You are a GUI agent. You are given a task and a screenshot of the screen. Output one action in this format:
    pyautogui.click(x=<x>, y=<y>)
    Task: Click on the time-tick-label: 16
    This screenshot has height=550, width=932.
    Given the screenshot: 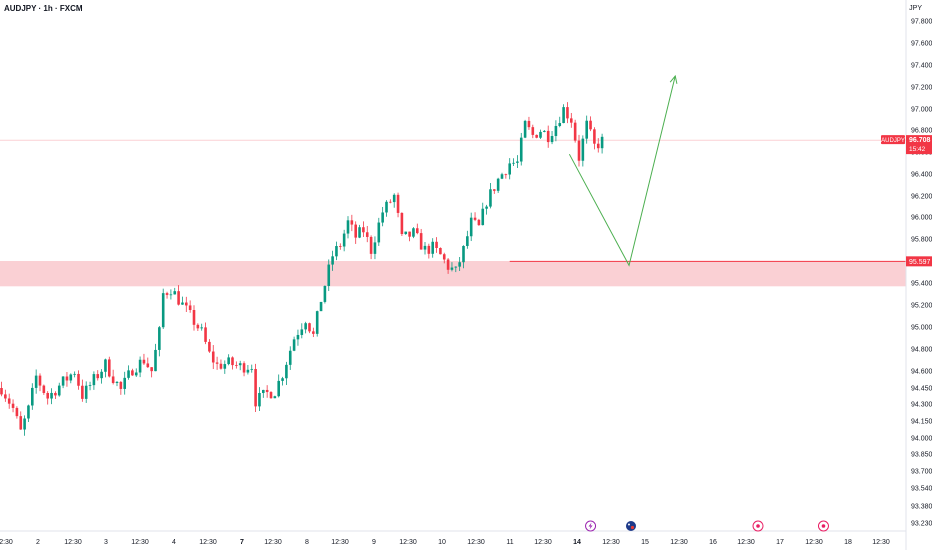 What is the action you would take?
    pyautogui.click(x=713, y=542)
    